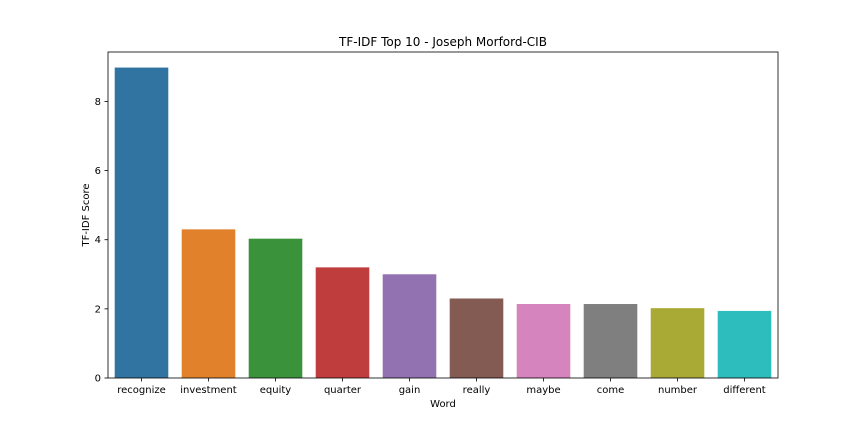 The width and height of the screenshot is (864, 432). Describe the element at coordinates (543, 341) in the screenshot. I see `bar-maybe` at that location.